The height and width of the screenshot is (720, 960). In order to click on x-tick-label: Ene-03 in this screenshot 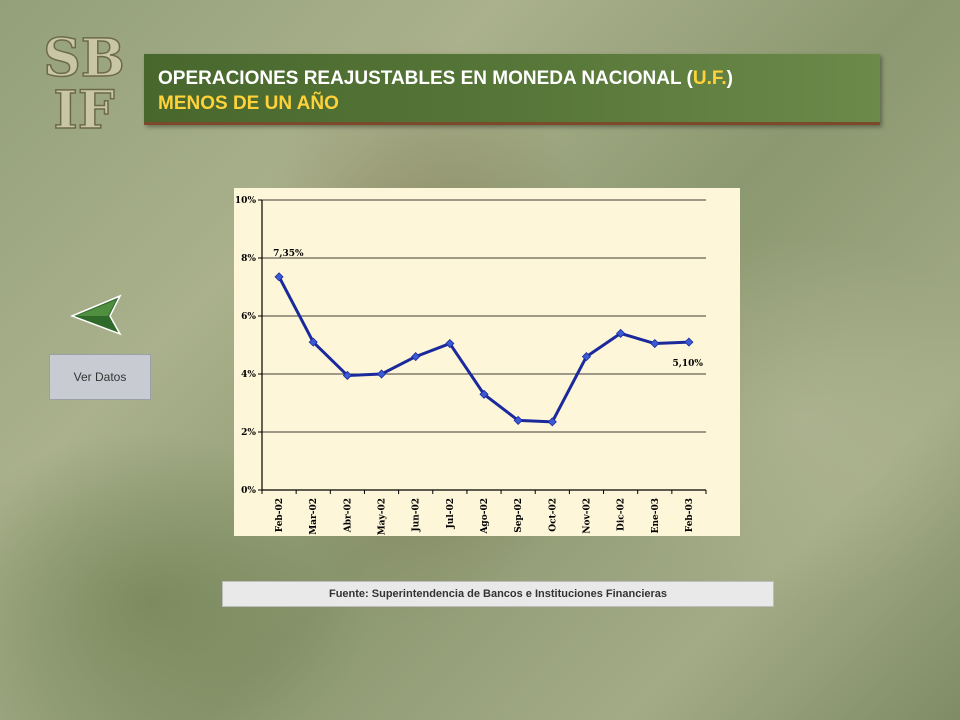, I will do `click(656, 515)`.